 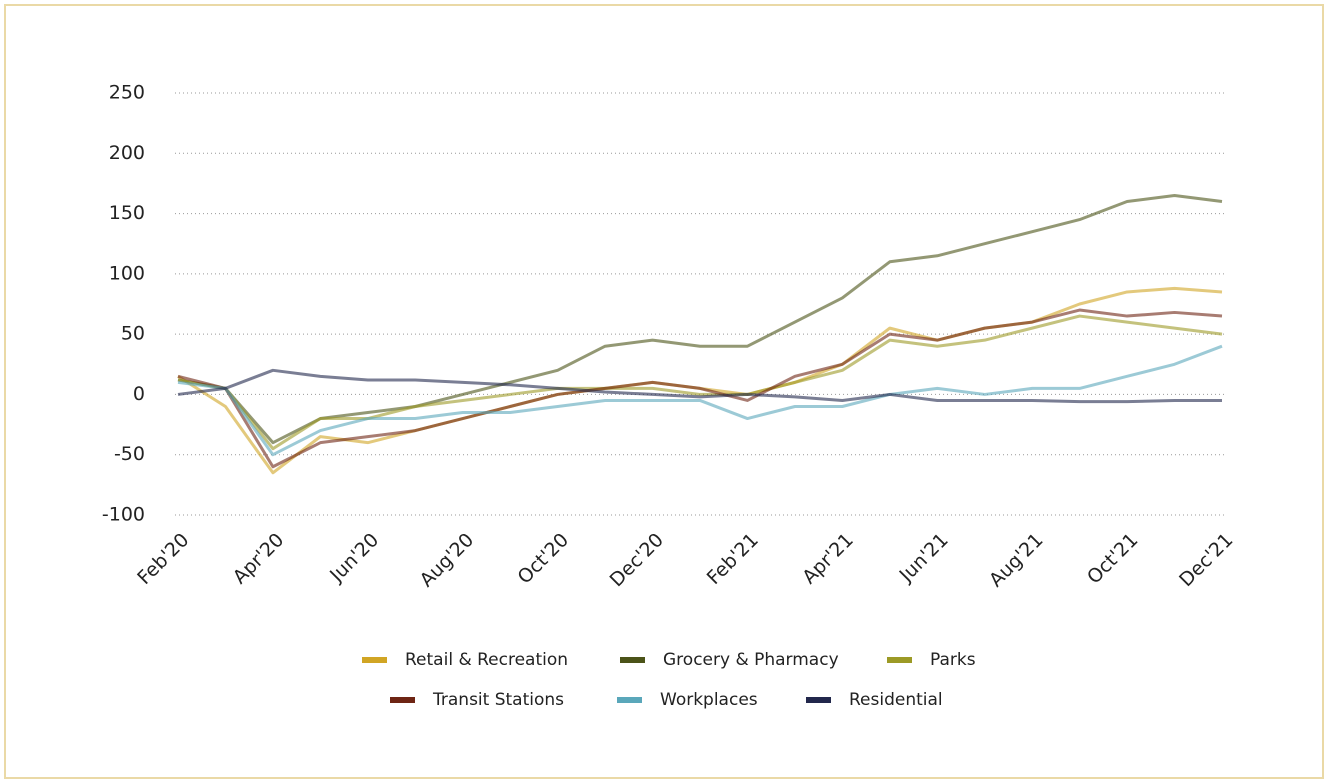 What do you see at coordinates (127, 153) in the screenshot?
I see `y-tick-label: 200` at bounding box center [127, 153].